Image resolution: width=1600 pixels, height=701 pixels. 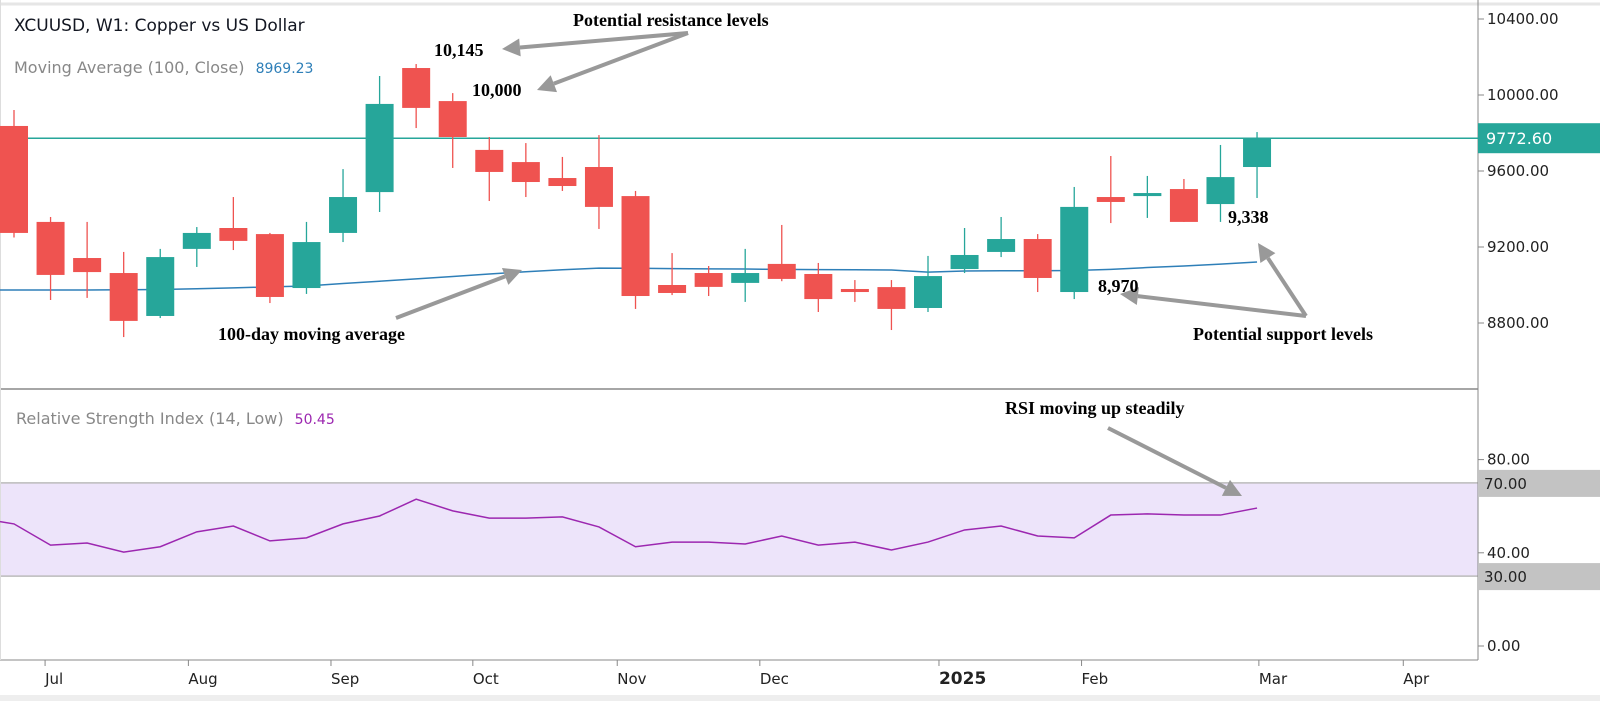 What do you see at coordinates (150, 418) in the screenshot?
I see `rsi-legend-label: Relative Strength Index (14, Low)` at bounding box center [150, 418].